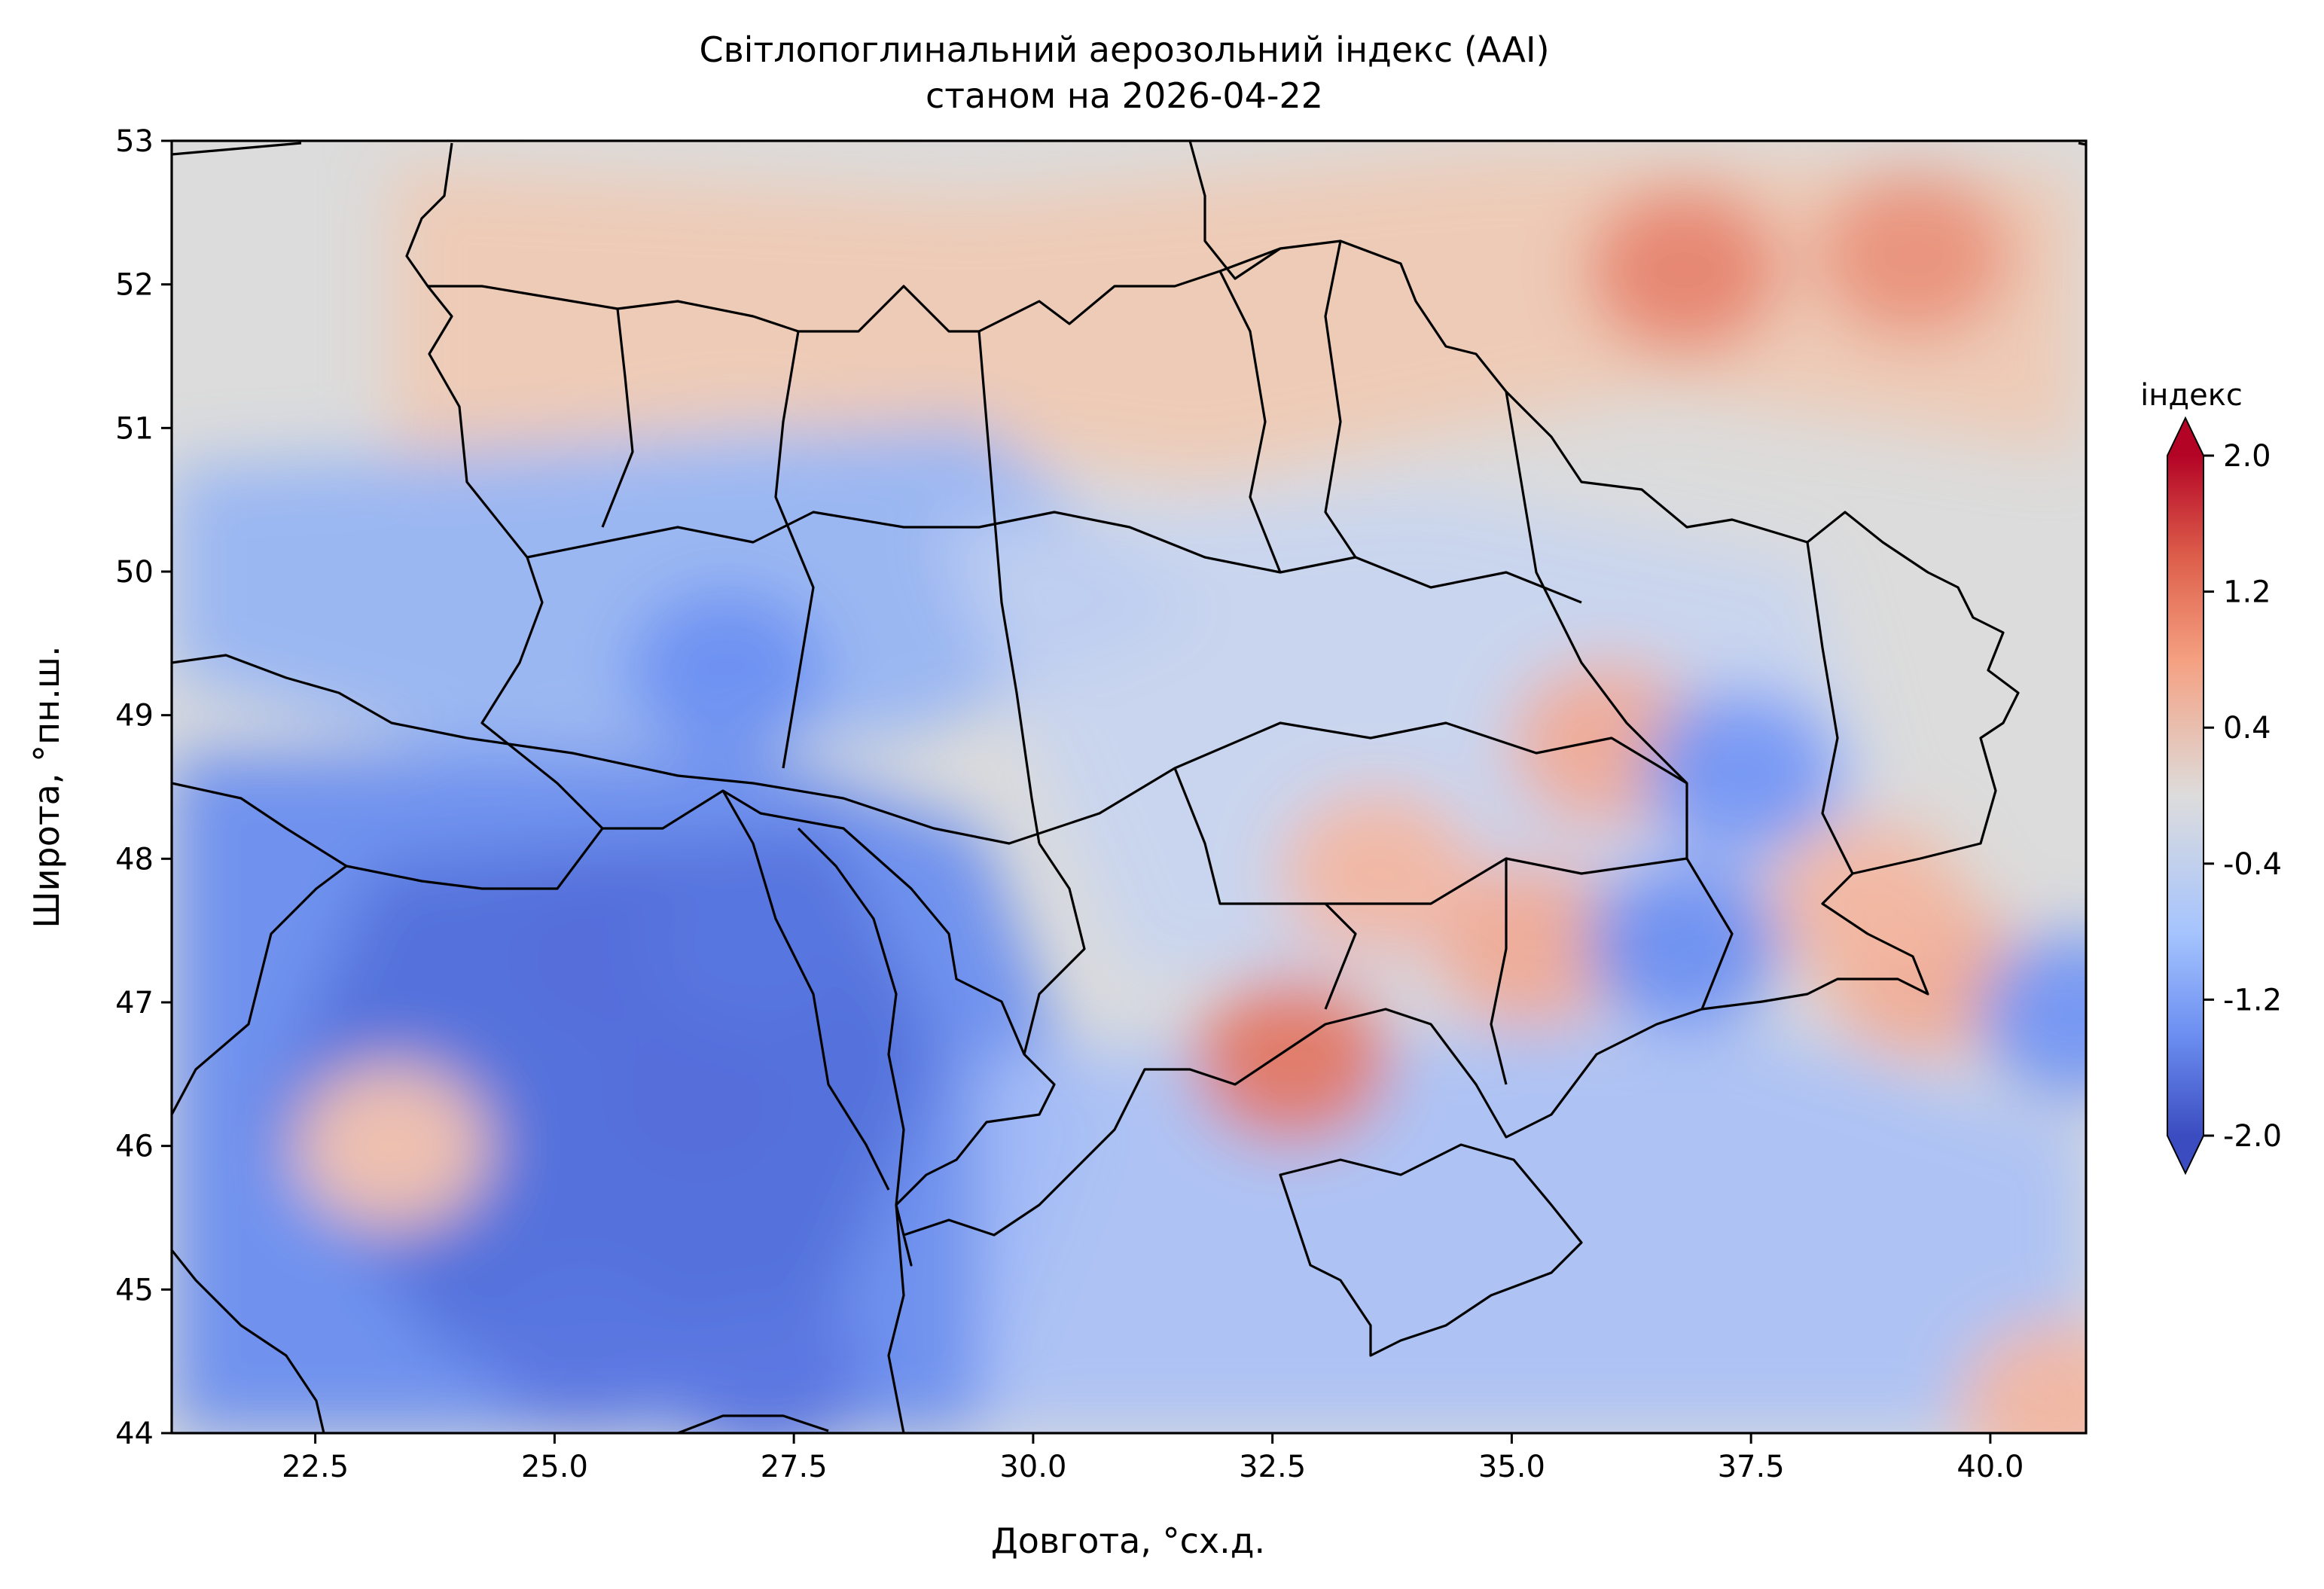 Image resolution: width=2324 pixels, height=1589 pixels. I want to click on x-axis: 22.5 25.0 27.5 30.0 32.5 35.0 37.5 40.0, so click(1153, 1458).